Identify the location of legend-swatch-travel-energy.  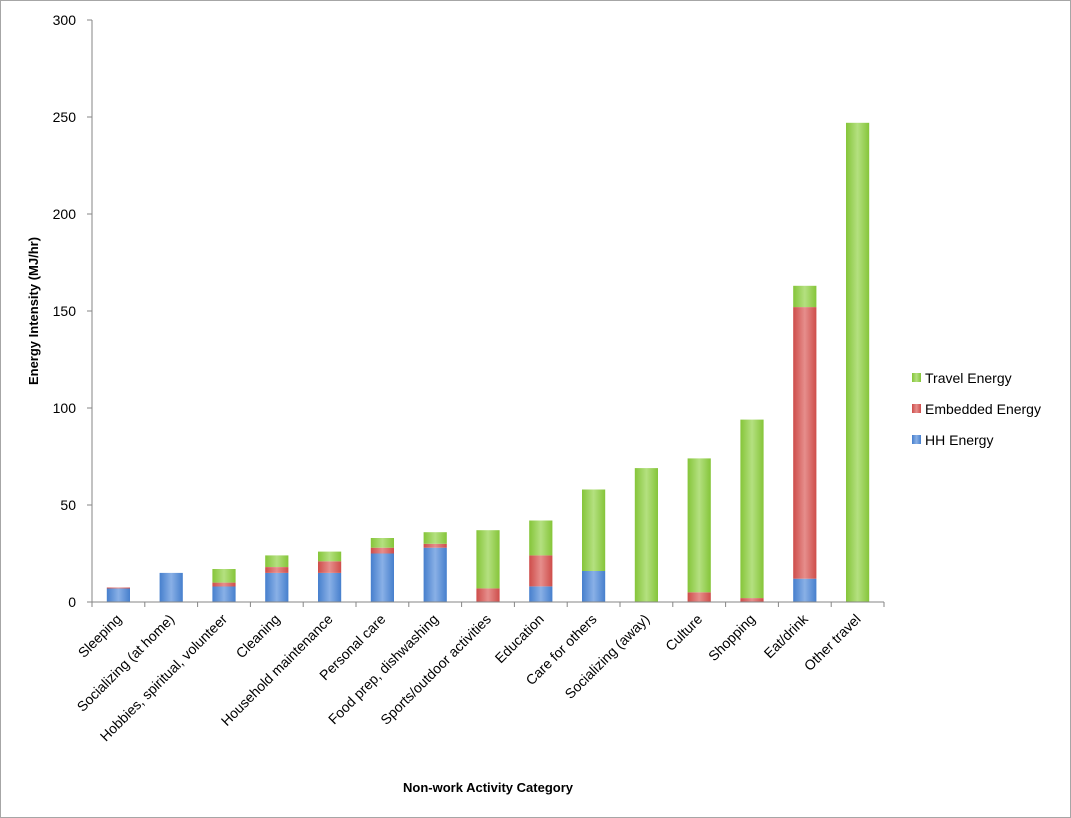
(916, 377).